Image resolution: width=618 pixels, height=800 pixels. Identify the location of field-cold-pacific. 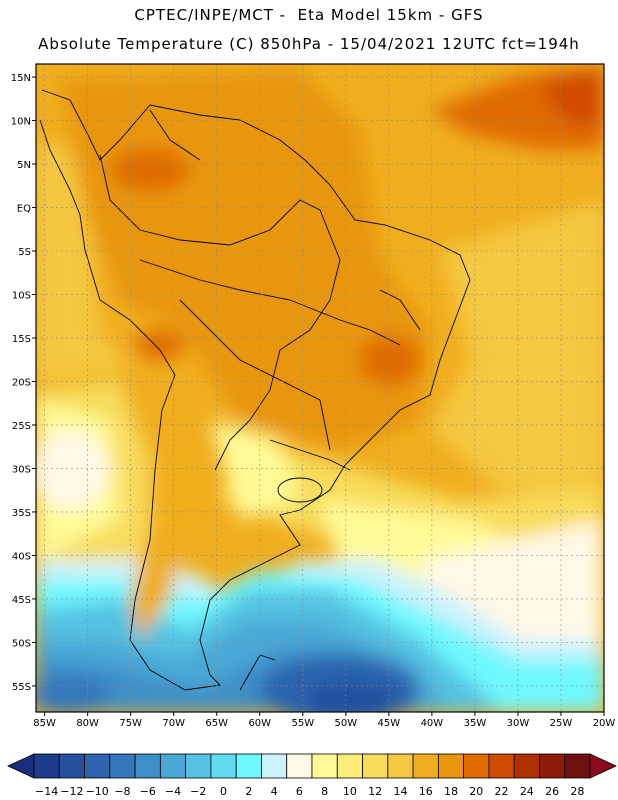
(73, 693).